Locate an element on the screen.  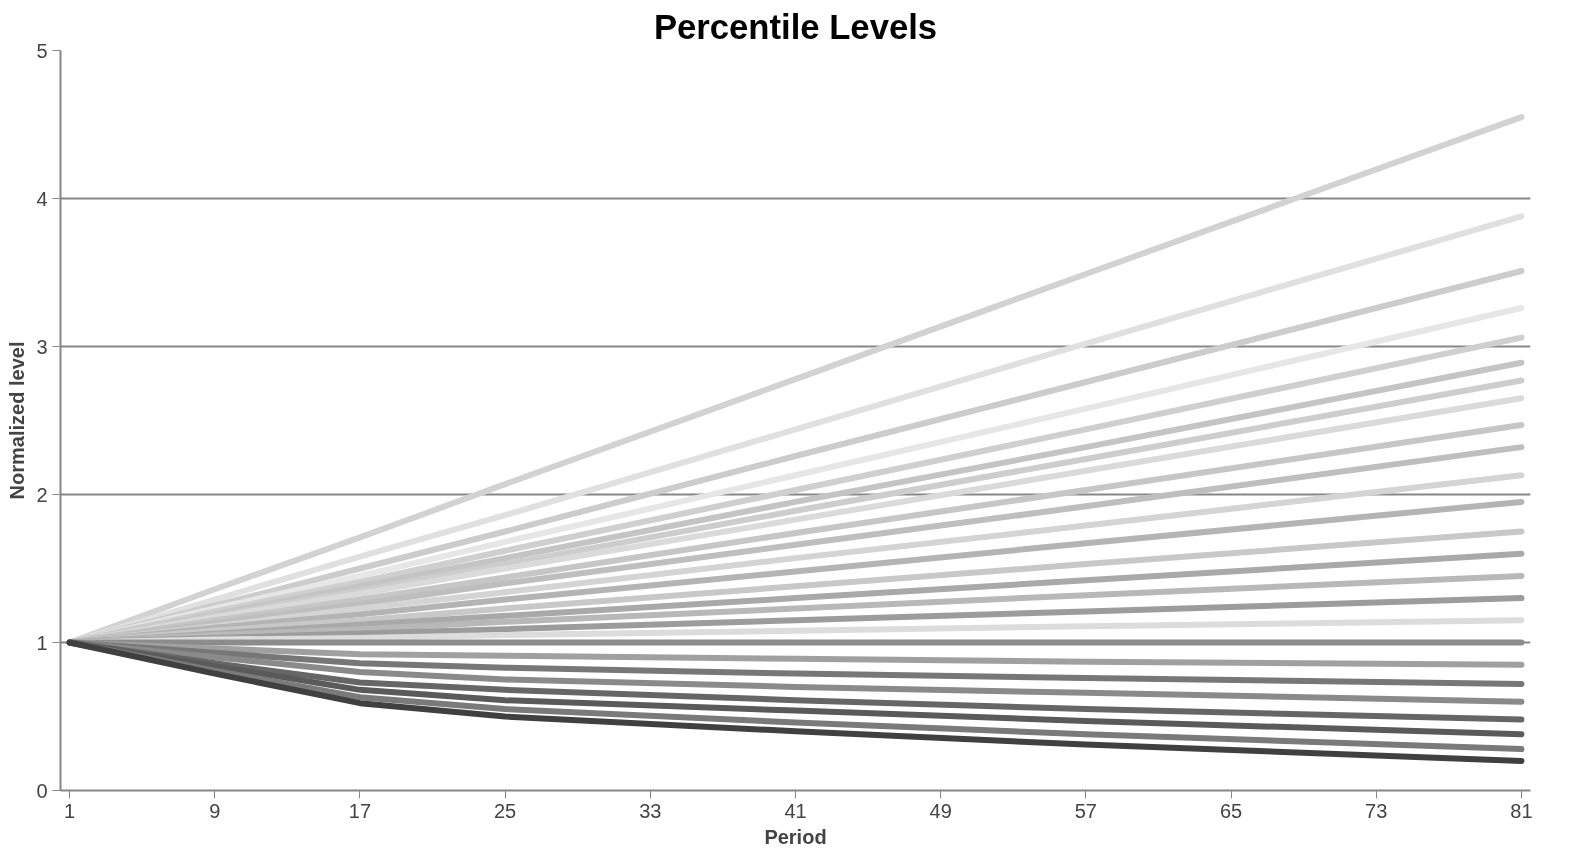
x-tick-label: 1 is located at coordinates (70, 810).